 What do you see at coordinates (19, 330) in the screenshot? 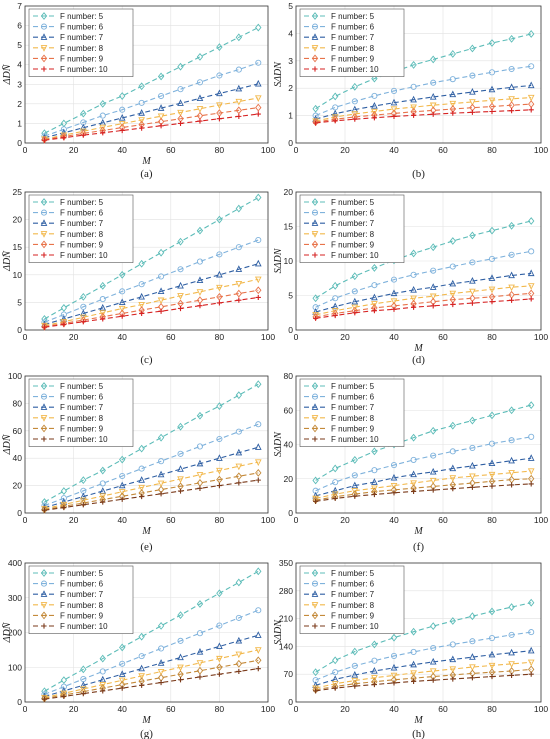
I see `y-tick-label: 0` at bounding box center [19, 330].